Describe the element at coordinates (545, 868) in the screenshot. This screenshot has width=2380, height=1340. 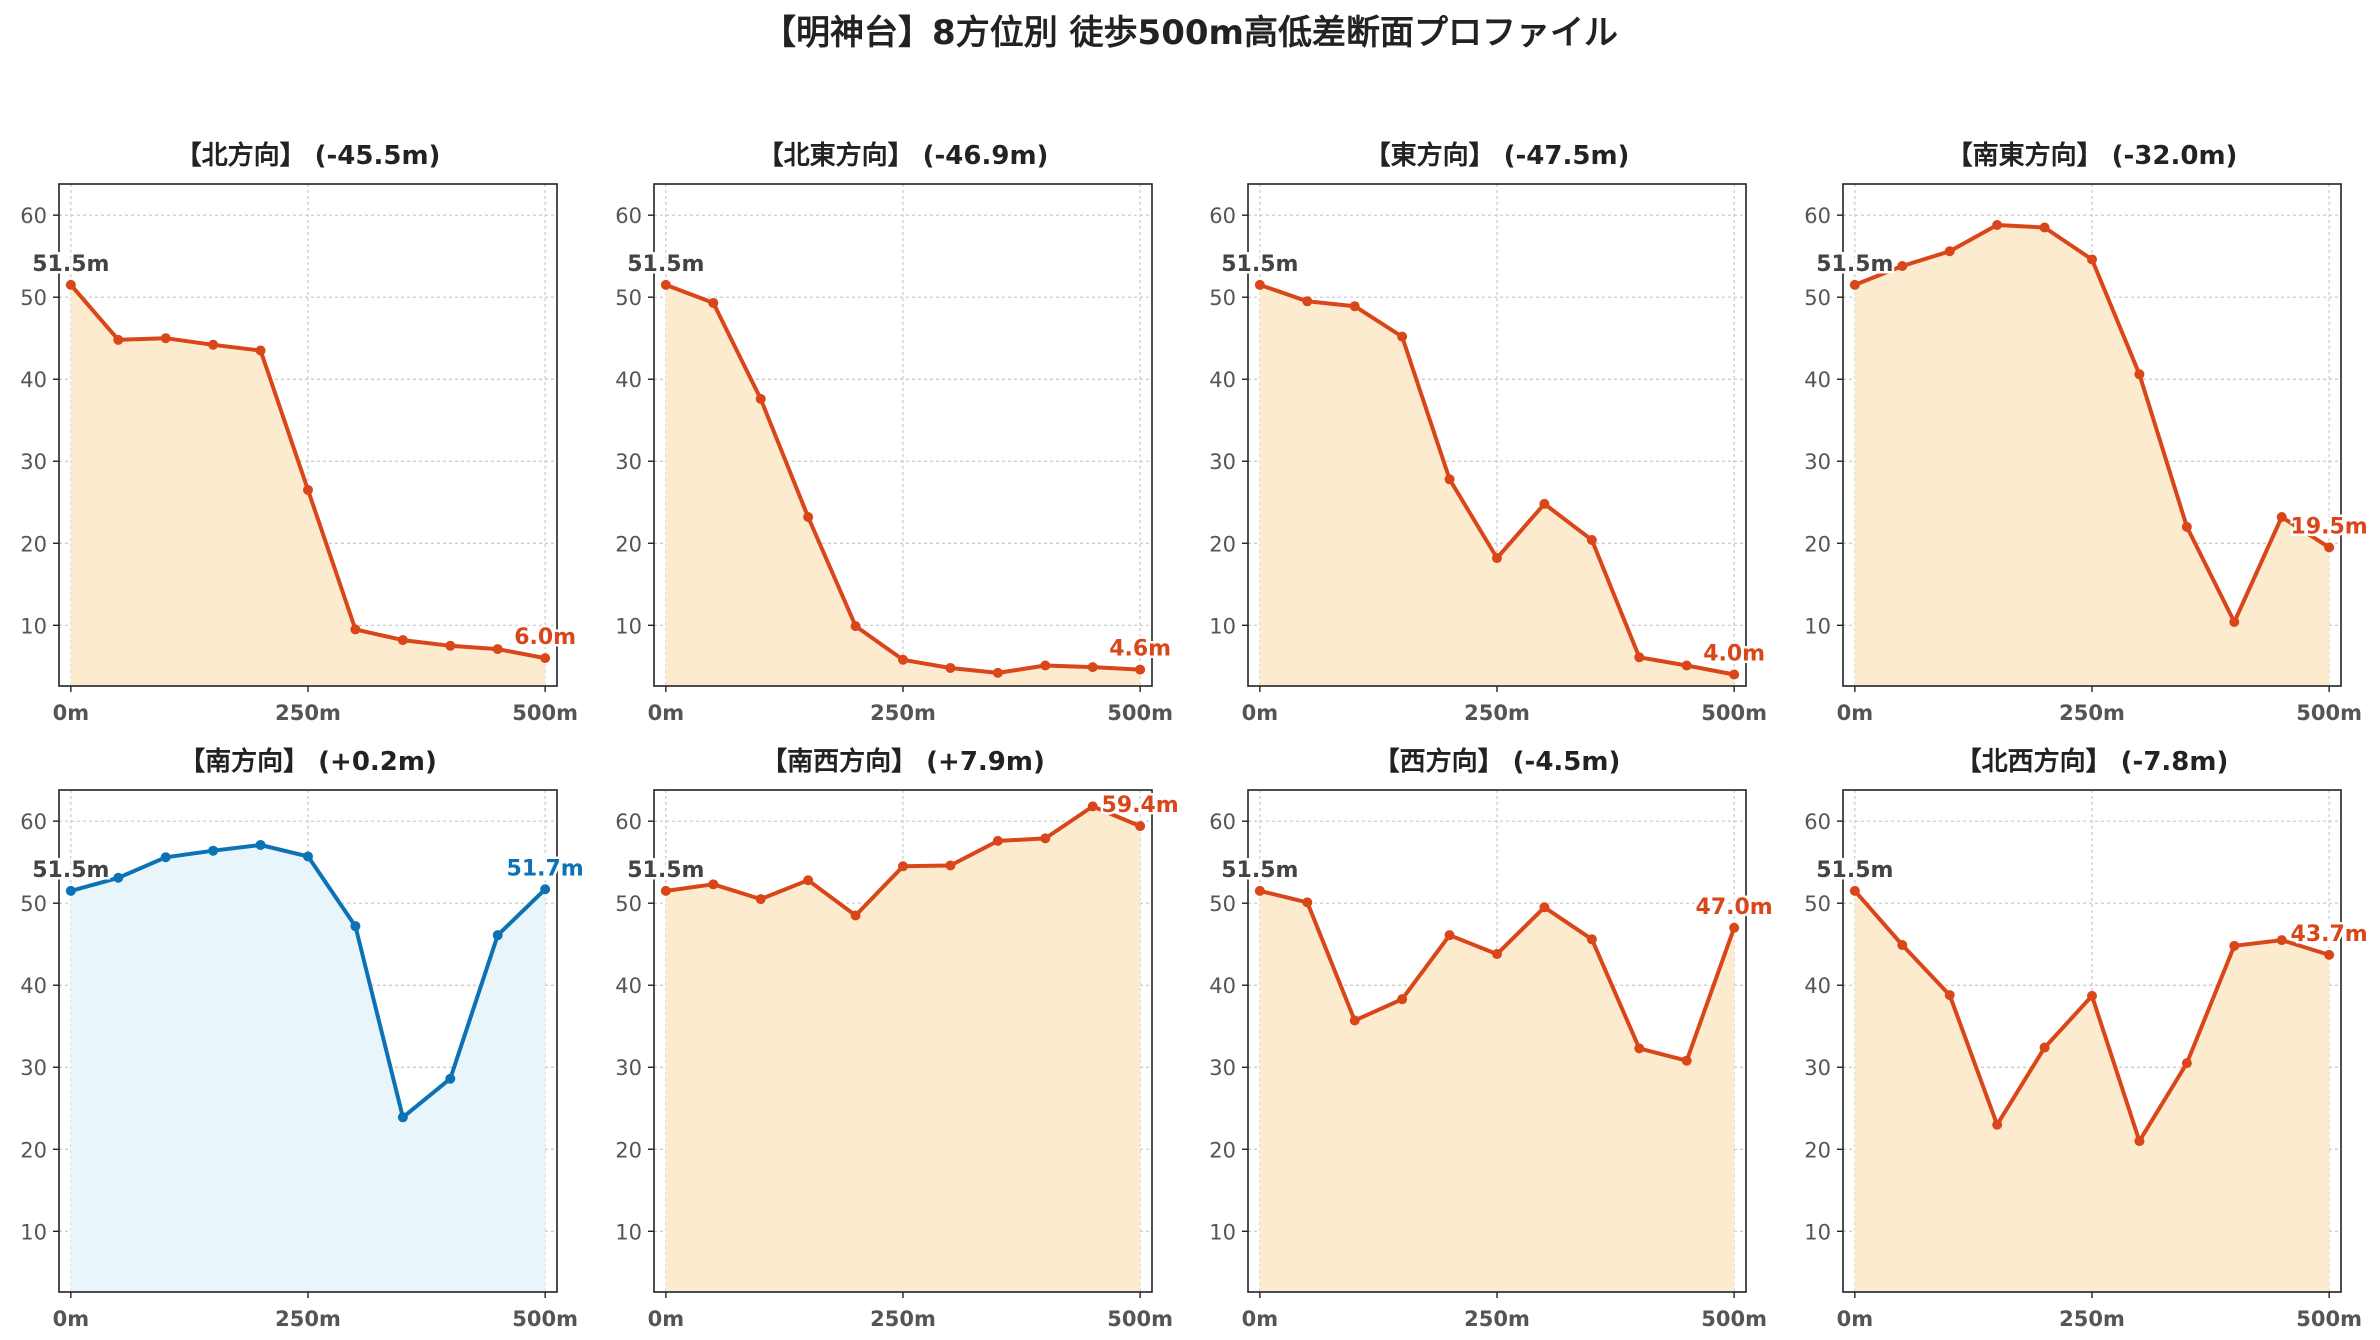
I see `end-value-label: 51.7m` at that location.